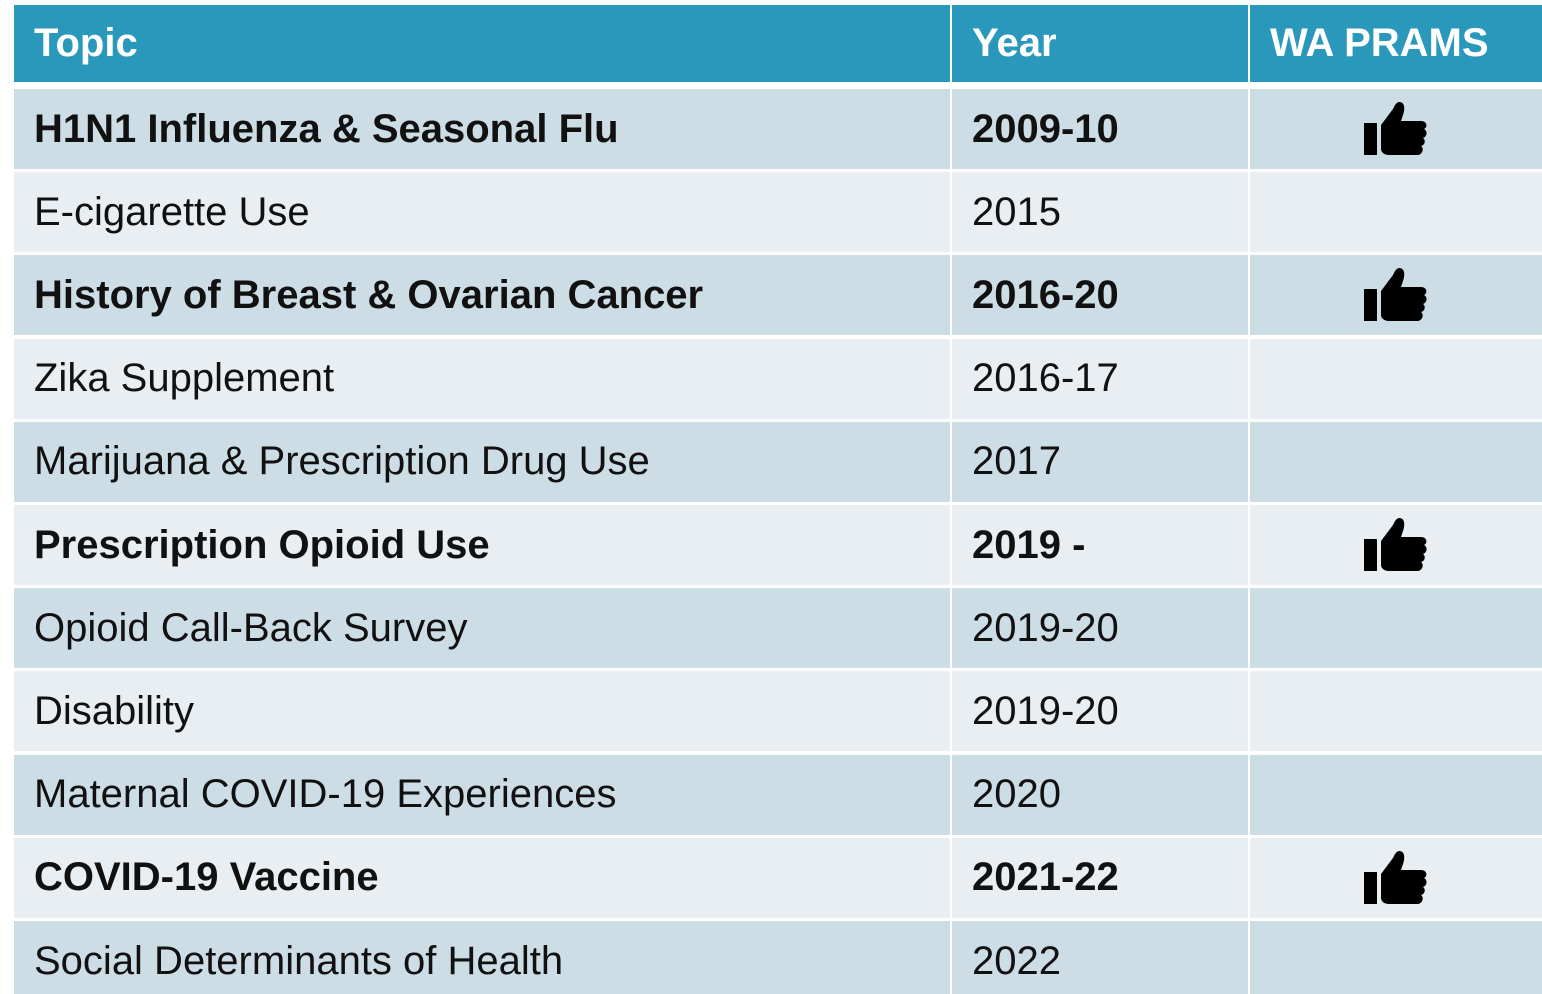  What do you see at coordinates (482, 212) in the screenshot?
I see `topic-cell: E-cigarette Use` at bounding box center [482, 212].